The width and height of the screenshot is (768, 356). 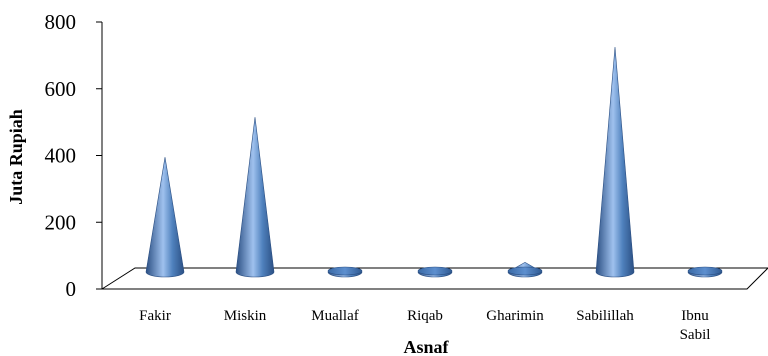 I want to click on x-tick-label: Miskin, so click(x=245, y=316).